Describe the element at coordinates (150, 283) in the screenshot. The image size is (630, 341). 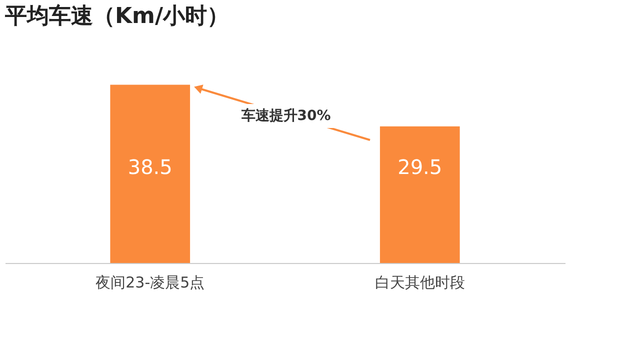
I see `x-tick-label: 夜间23-凌晨5点` at that location.